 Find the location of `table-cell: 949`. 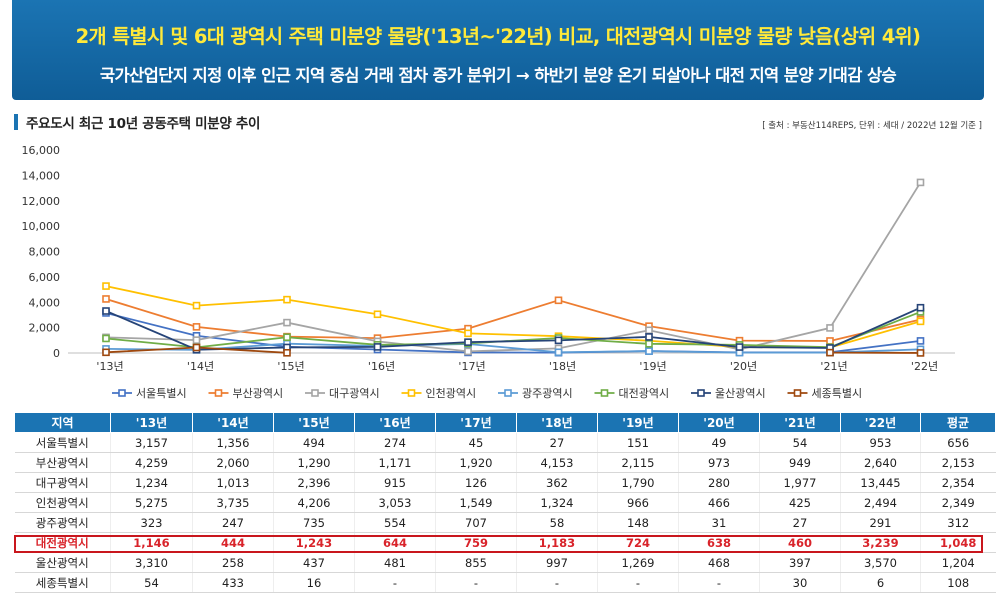

table-cell: 949 is located at coordinates (800, 462).